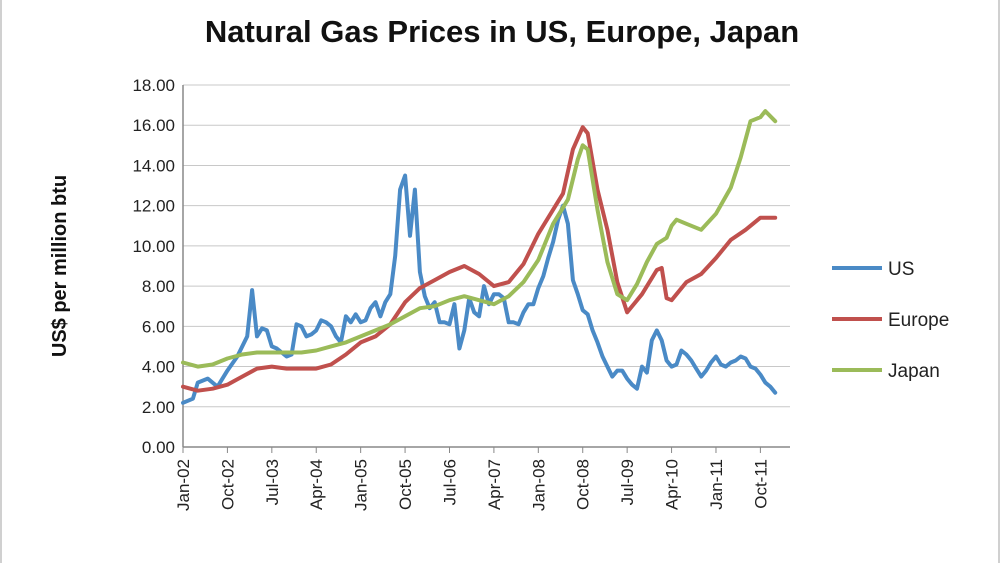  I want to click on x-tick-label: Apr-10, so click(672, 484).